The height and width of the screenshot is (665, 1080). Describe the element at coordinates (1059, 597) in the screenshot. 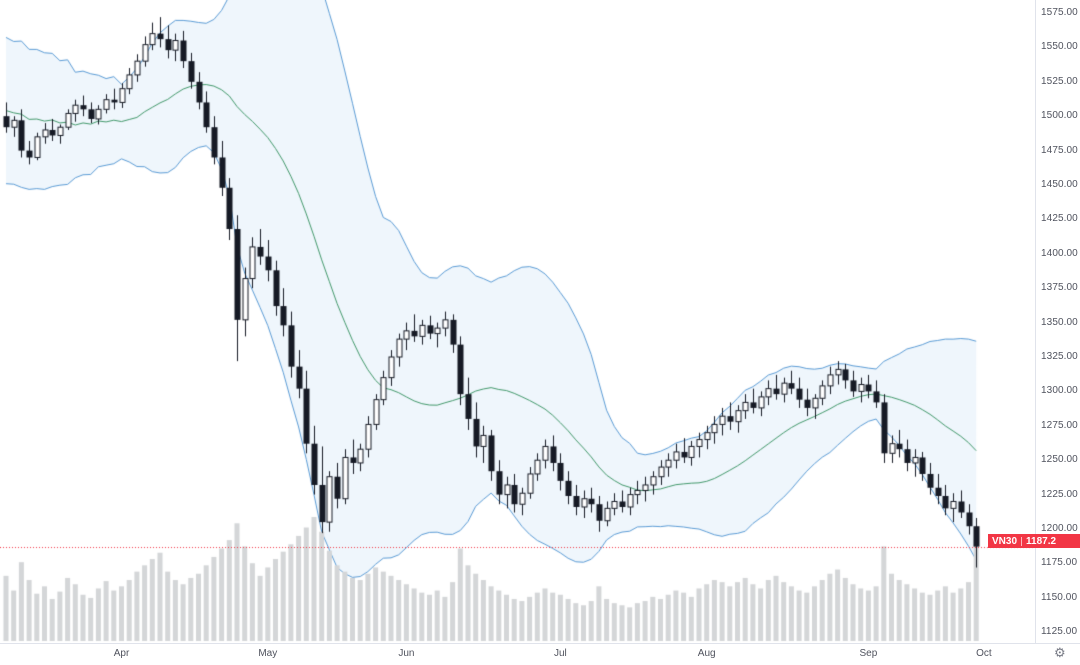

I see `price-axis-label: 1150.00` at that location.